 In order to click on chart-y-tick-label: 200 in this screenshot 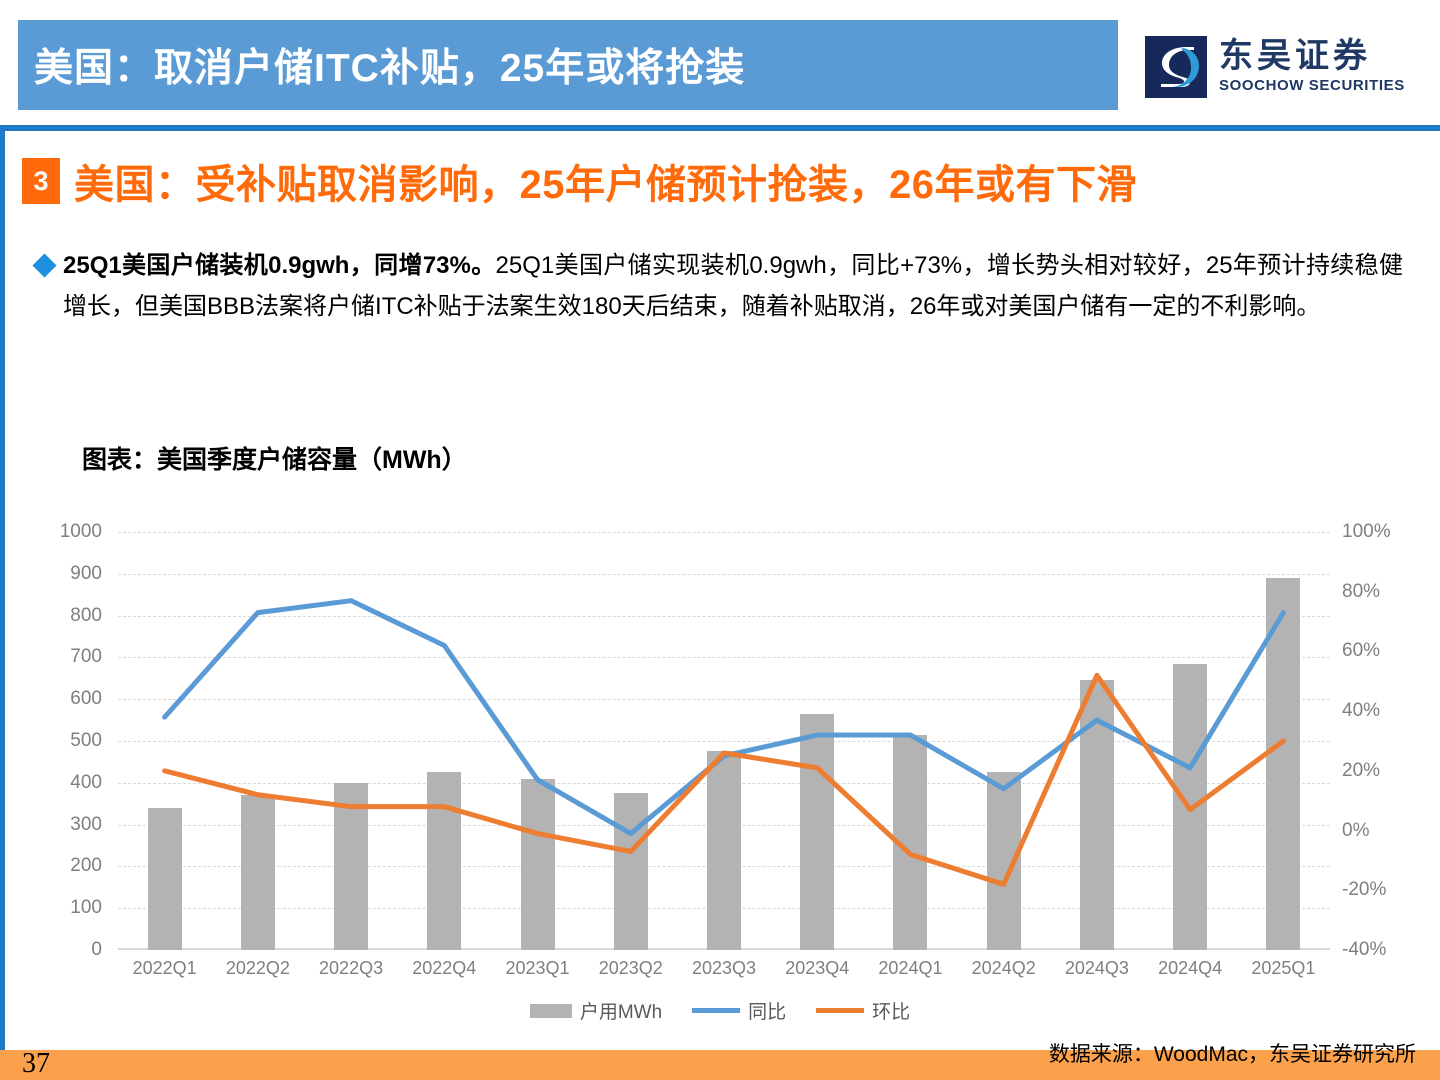, I will do `click(86, 866)`.